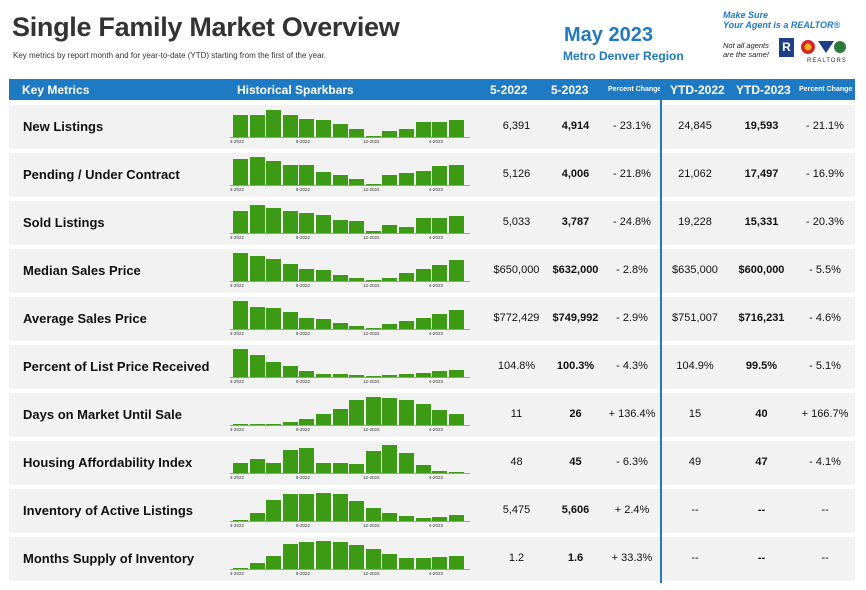 This screenshot has width=866, height=590. What do you see at coordinates (761, 510) in the screenshot?
I see `cell-ytd-curr: --` at bounding box center [761, 510].